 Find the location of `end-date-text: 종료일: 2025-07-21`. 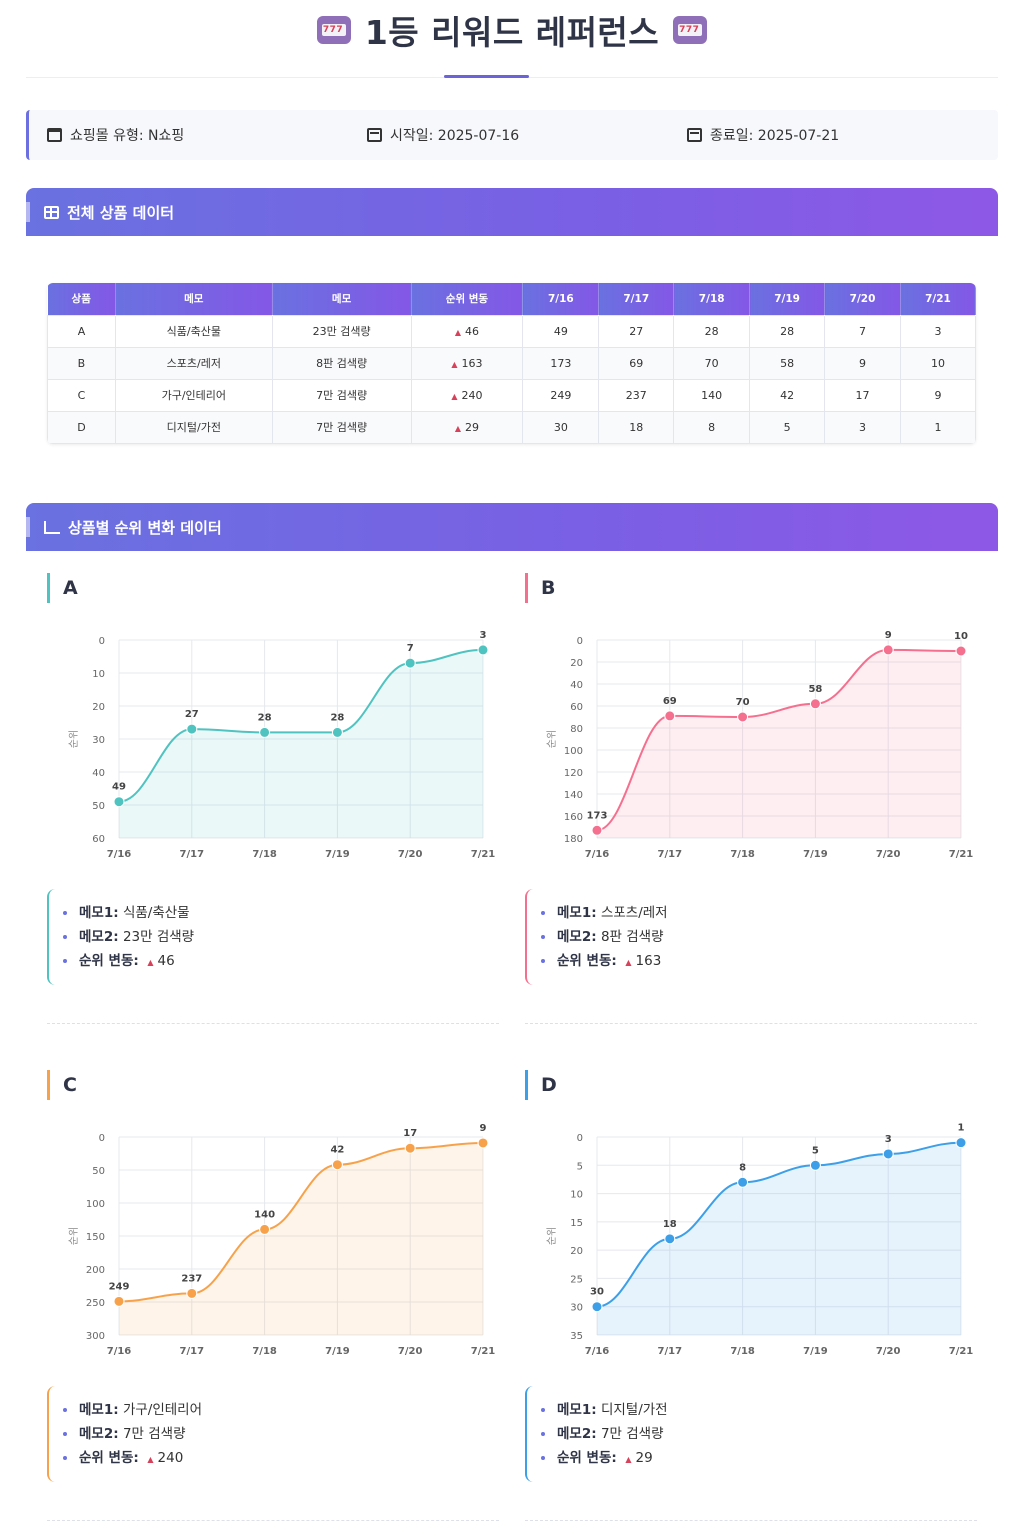

end-date-text: 종료일: 2025-07-21 is located at coordinates (775, 136).